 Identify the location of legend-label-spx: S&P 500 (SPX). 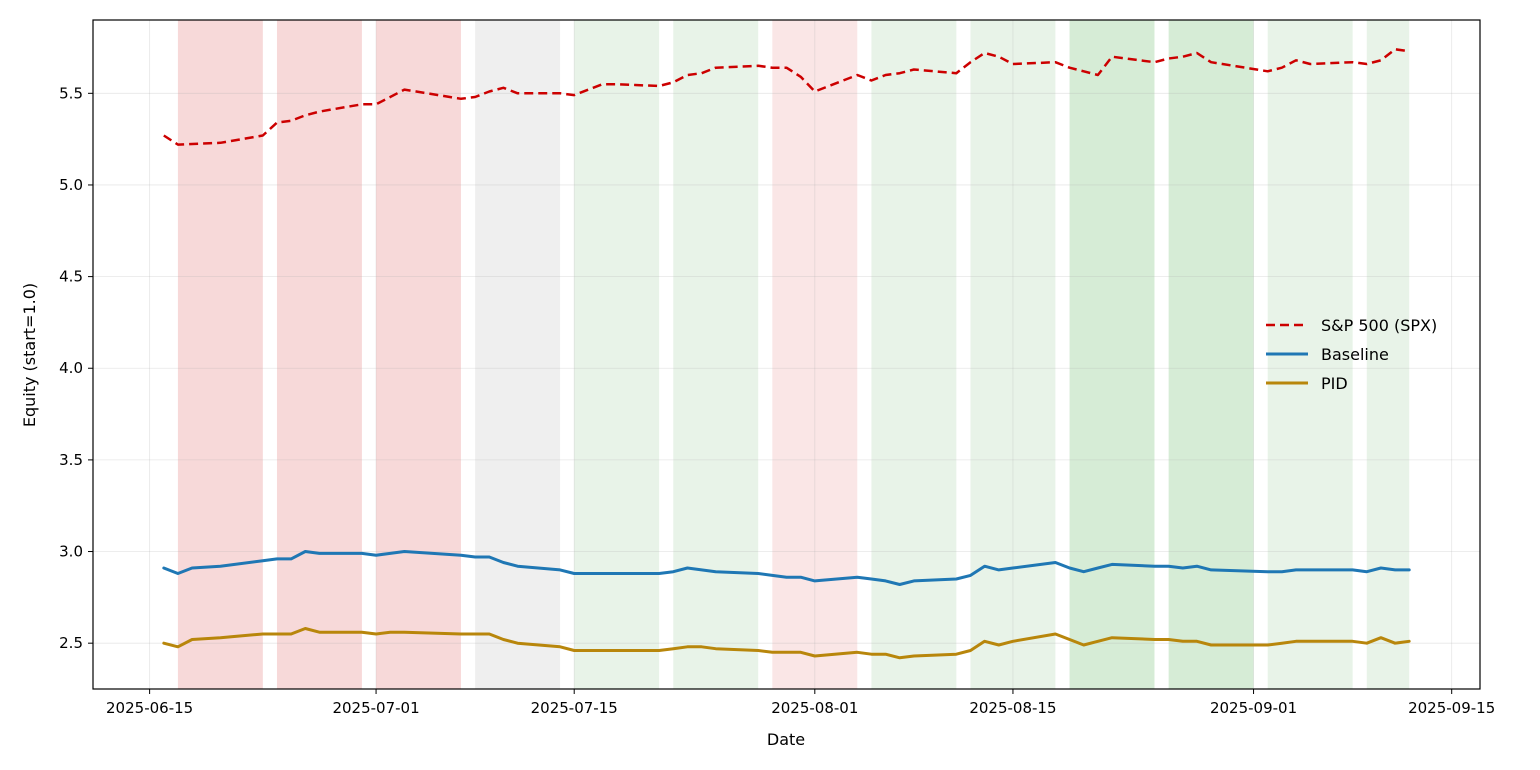
(1379, 325).